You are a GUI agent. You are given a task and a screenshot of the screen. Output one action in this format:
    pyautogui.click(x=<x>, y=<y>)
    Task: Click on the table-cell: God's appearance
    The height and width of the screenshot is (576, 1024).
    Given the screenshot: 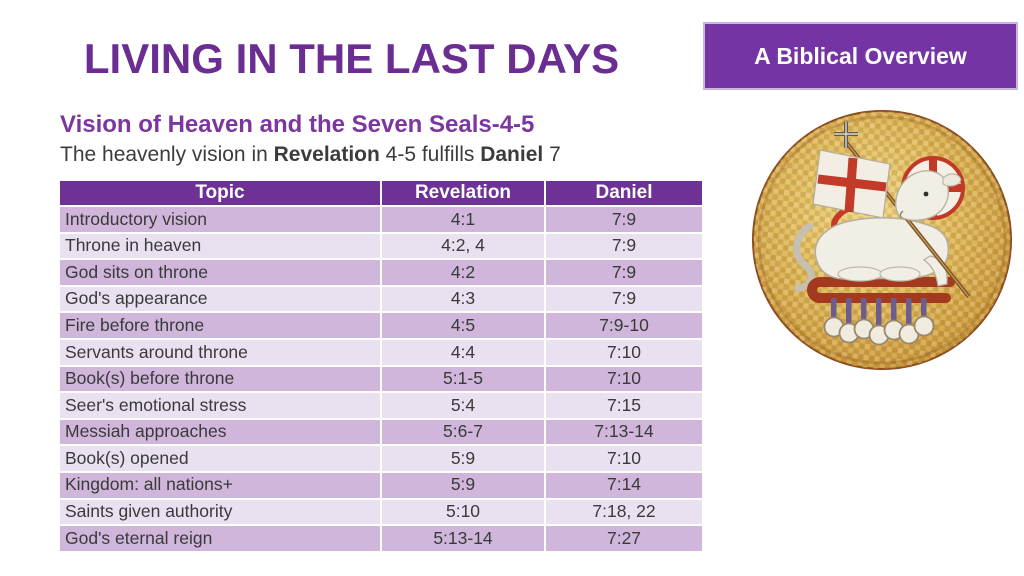 What is the action you would take?
    pyautogui.click(x=220, y=299)
    